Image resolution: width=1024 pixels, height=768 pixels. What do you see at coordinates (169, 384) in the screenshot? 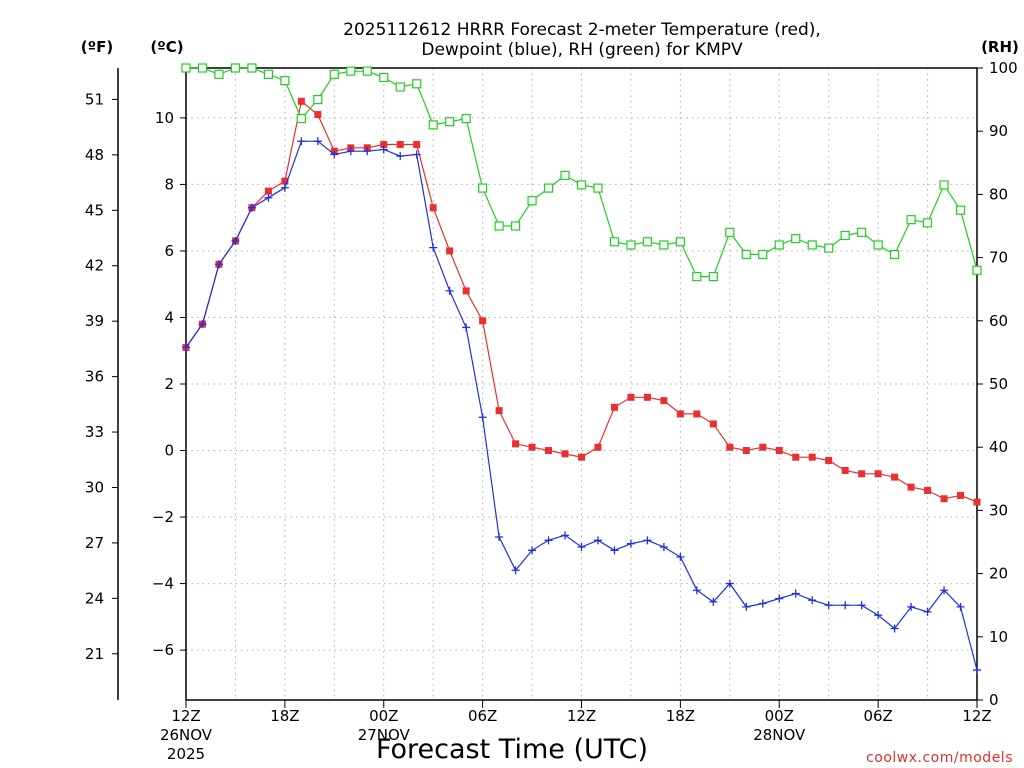
I see `celsius-tick-label: 2` at bounding box center [169, 384].